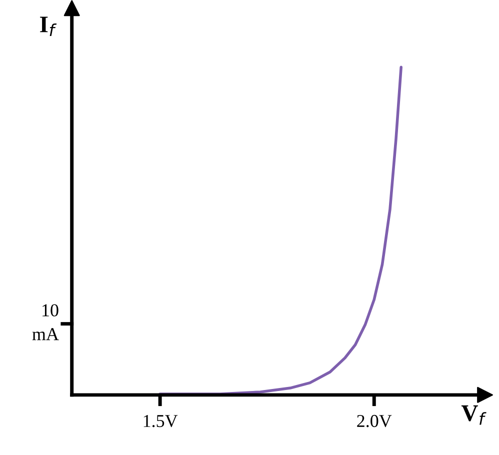 This screenshot has width=499, height=455. What do you see at coordinates (45, 322) in the screenshot?
I see `ref-line-label: 10 mA` at bounding box center [45, 322].